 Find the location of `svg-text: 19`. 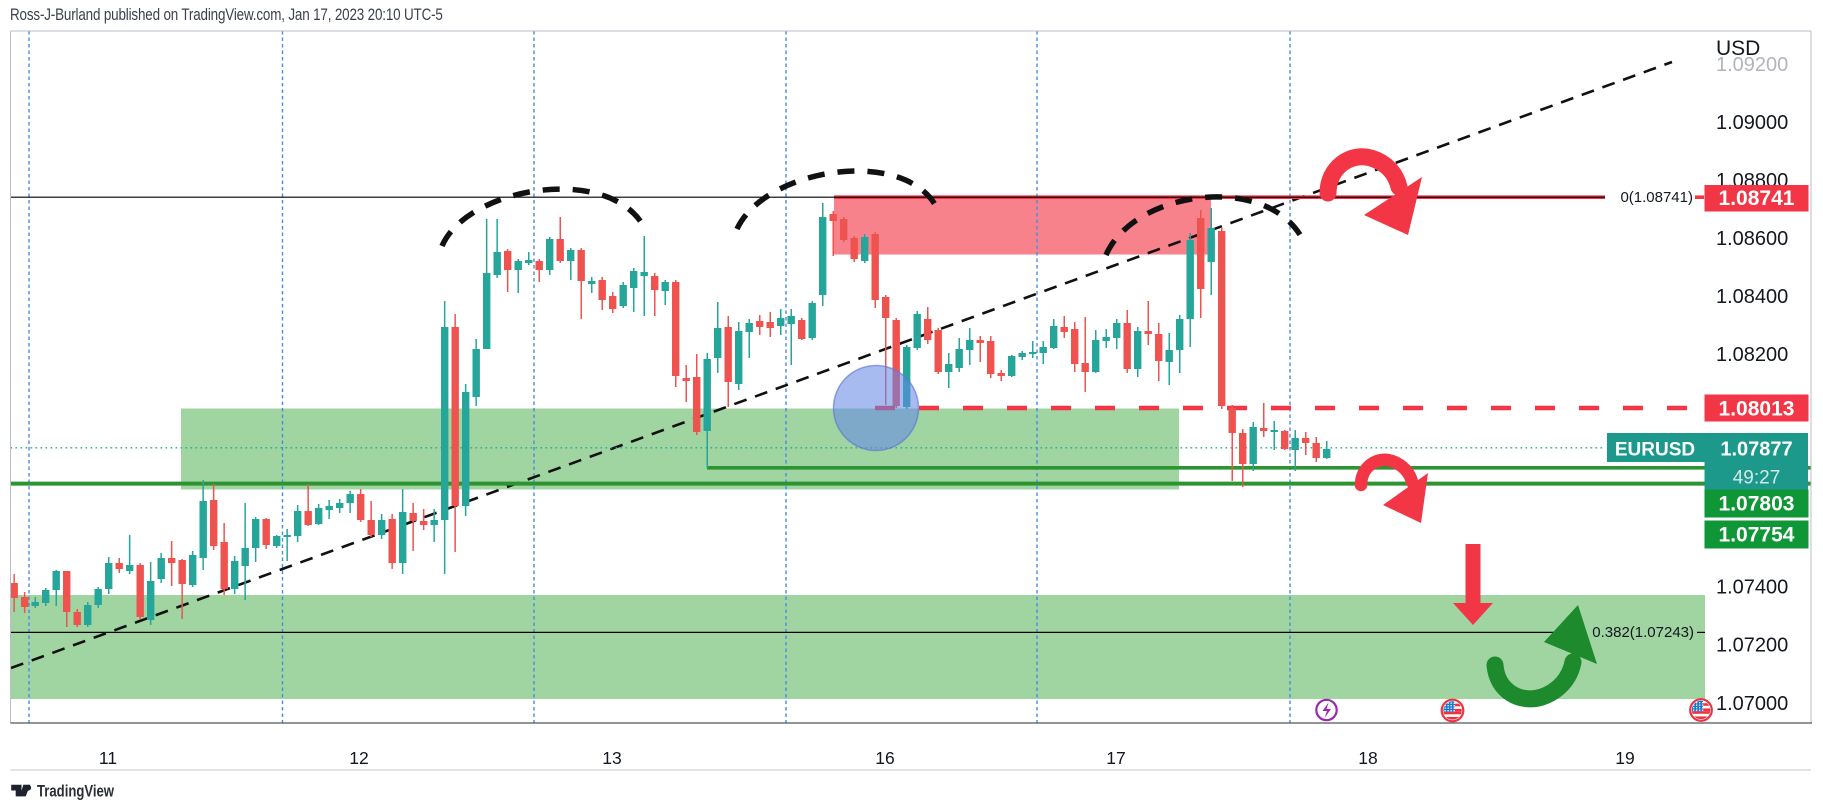

svg-text: 19 is located at coordinates (1624, 758).